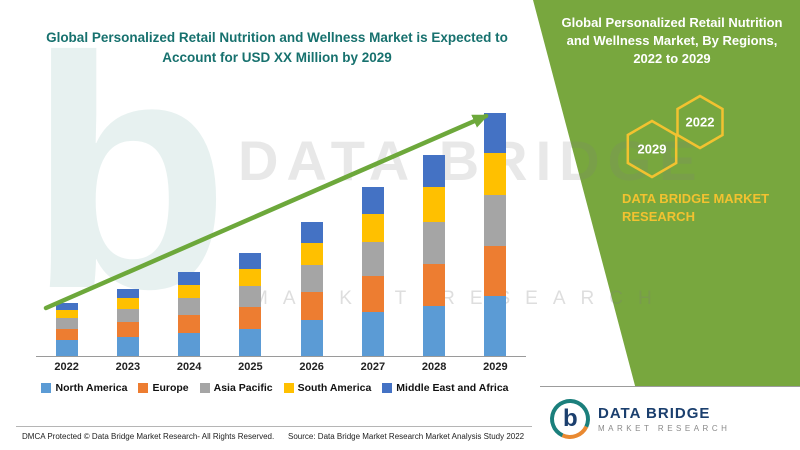 Image resolution: width=800 pixels, height=450 pixels. I want to click on logo-subtitle: MARKET RESEARCH, so click(664, 428).